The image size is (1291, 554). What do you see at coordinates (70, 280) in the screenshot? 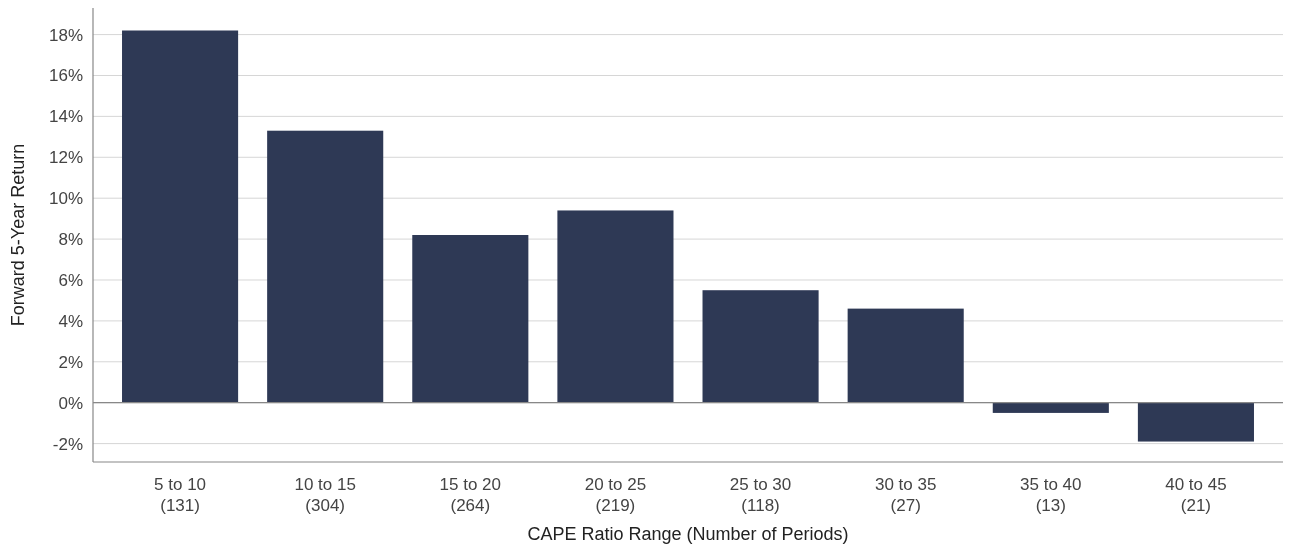
I see `y-tick-label: 6%` at bounding box center [70, 280].